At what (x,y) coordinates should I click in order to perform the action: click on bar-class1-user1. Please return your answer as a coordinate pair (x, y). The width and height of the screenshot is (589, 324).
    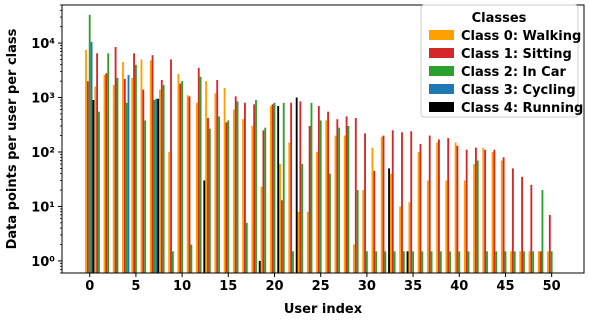
    Looking at the image, I should click on (97, 163).